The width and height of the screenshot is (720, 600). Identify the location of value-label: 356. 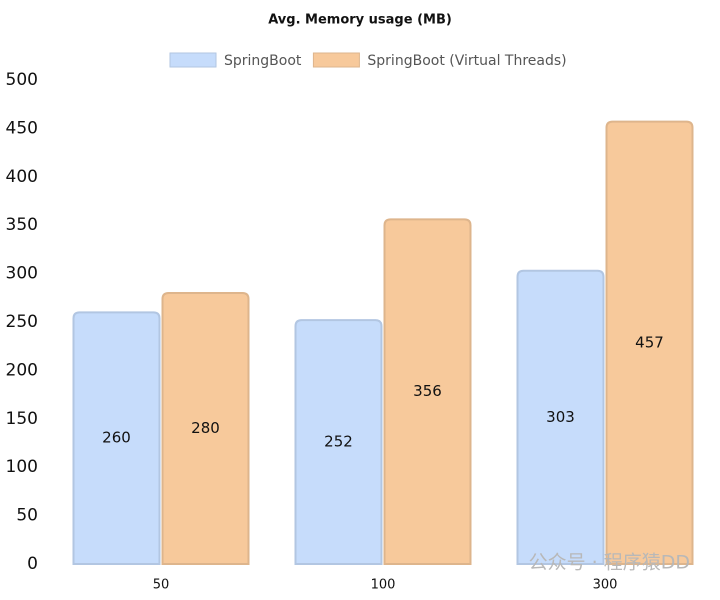
(427, 391).